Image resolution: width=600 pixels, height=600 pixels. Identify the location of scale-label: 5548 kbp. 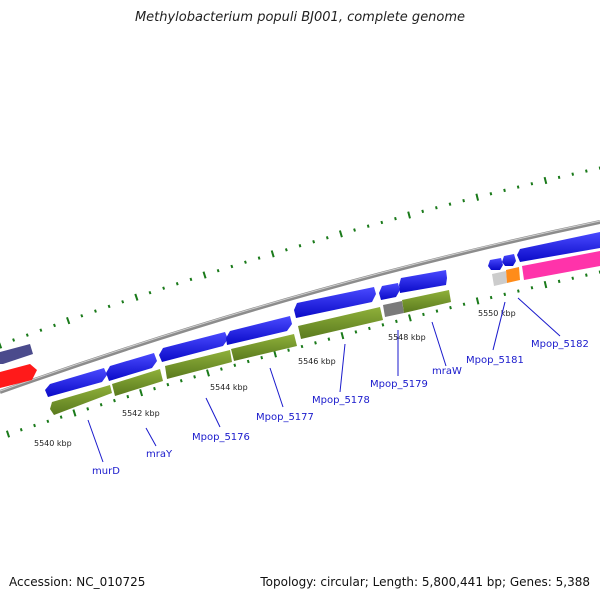
(407, 337).